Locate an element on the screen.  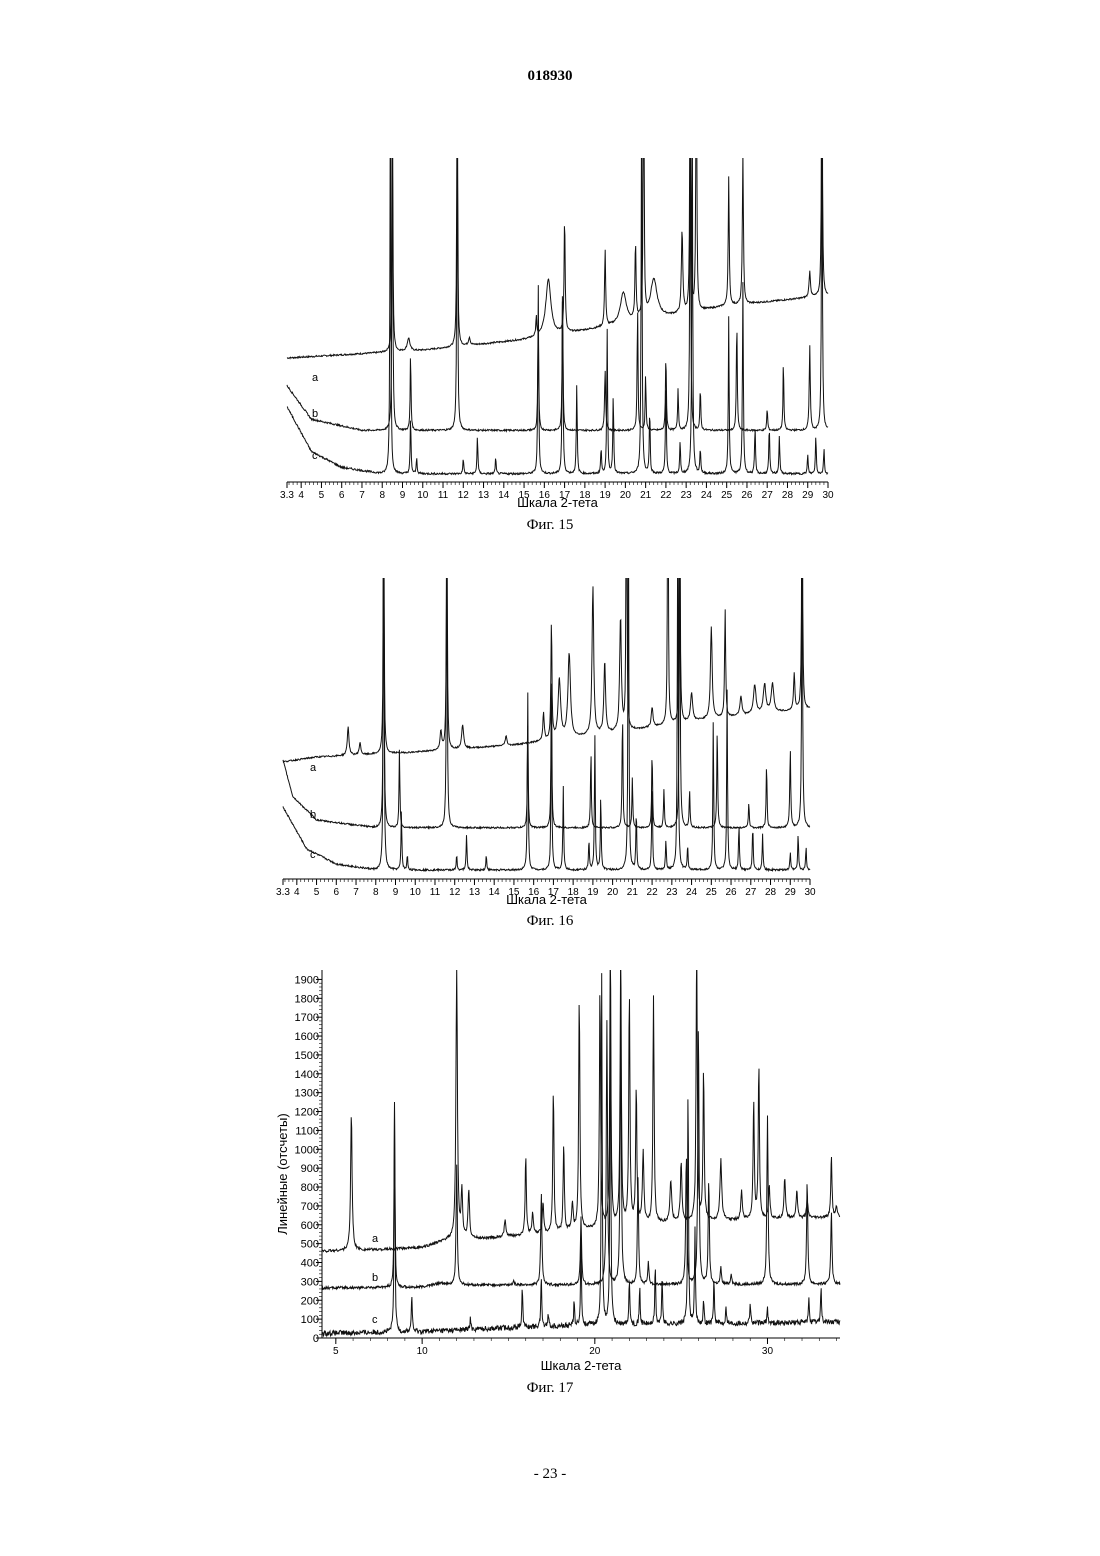
x-tick-label: 5 is located at coordinates (336, 1351).